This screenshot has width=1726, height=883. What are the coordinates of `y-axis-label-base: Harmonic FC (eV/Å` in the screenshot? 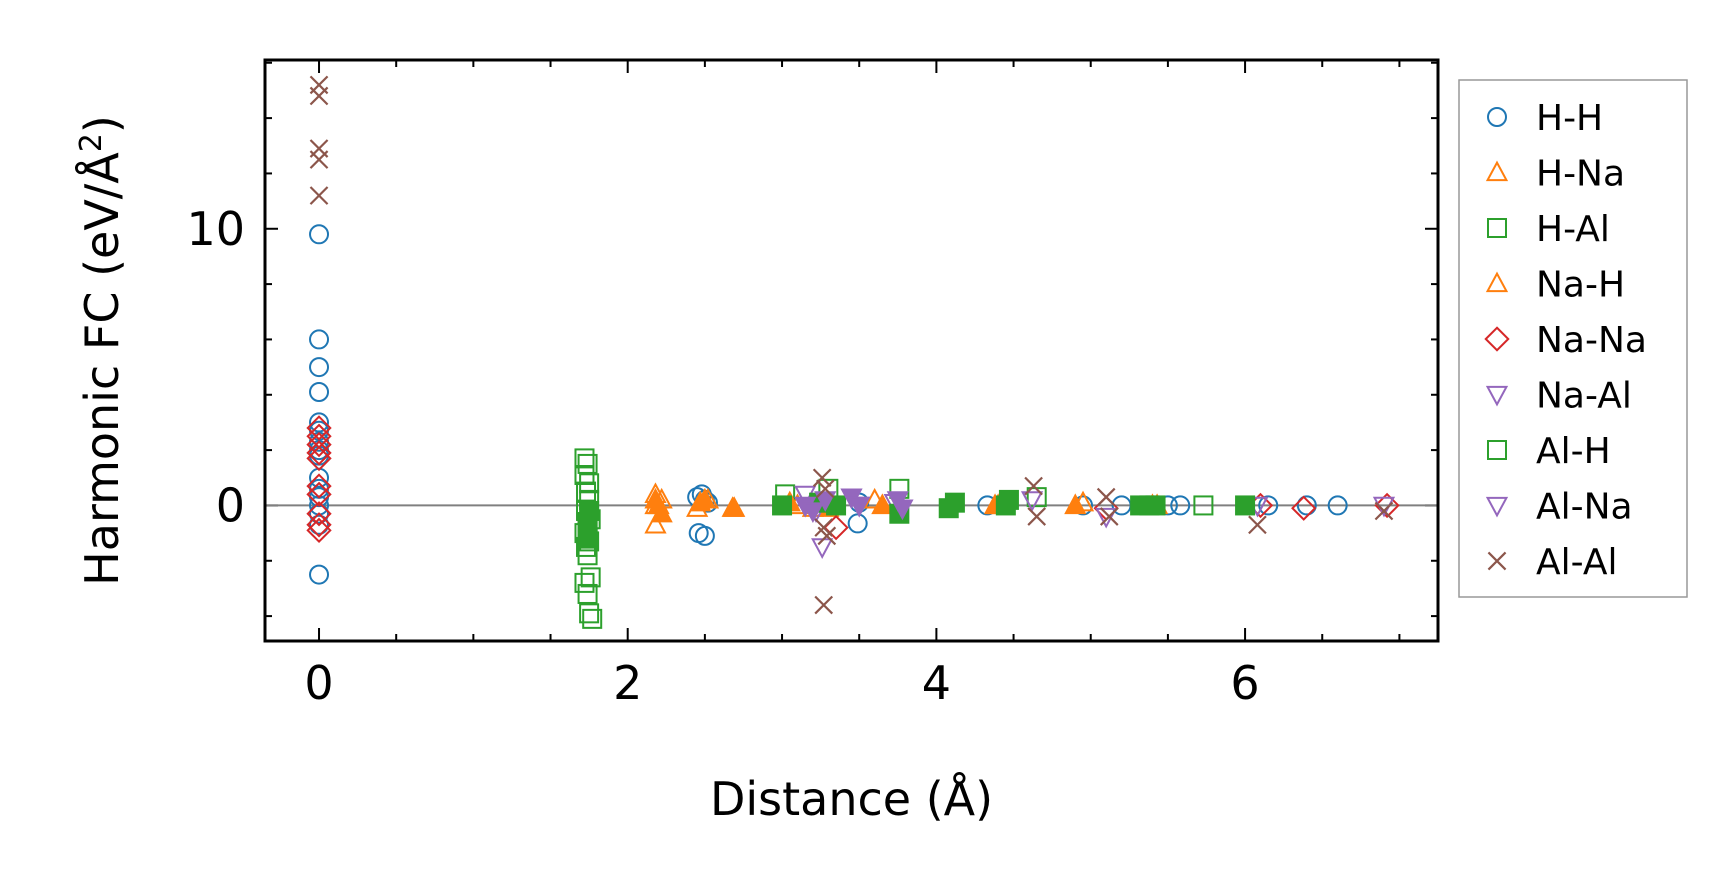 It's located at (102, 369).